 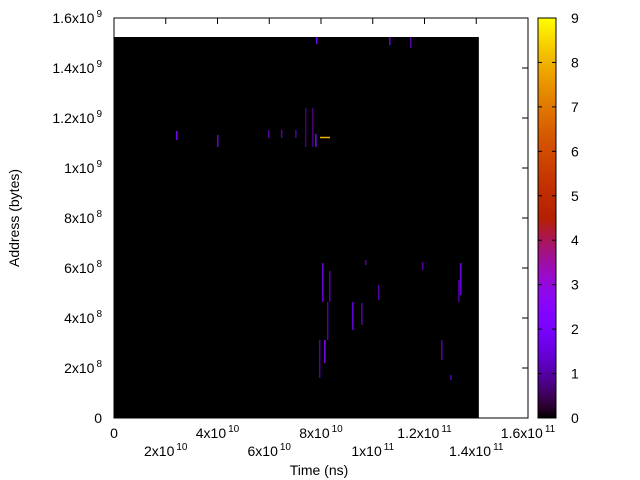 I want to click on x-axis-label: Time (ns), so click(x=319, y=470).